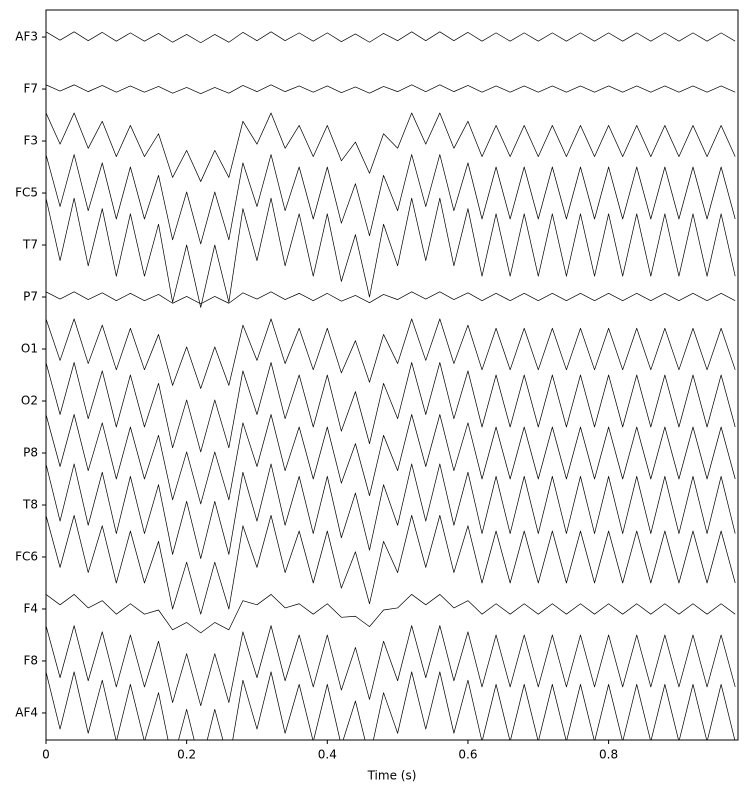  What do you see at coordinates (30, 245) in the screenshot?
I see `y-tick-label: T7` at bounding box center [30, 245].